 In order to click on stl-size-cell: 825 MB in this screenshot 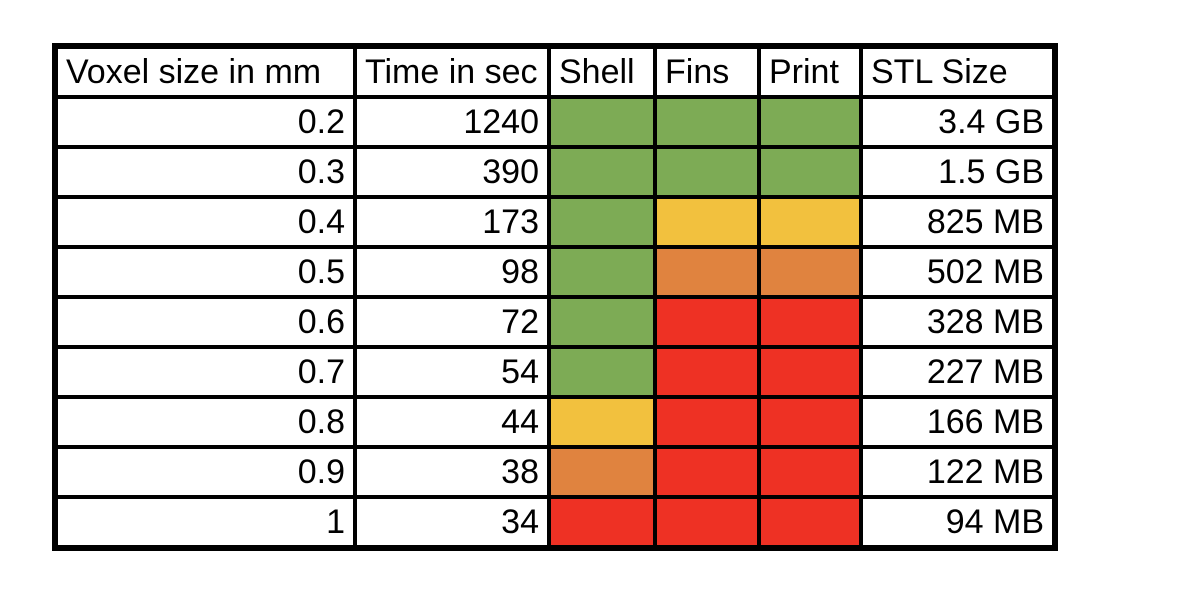, I will do `click(958, 222)`.